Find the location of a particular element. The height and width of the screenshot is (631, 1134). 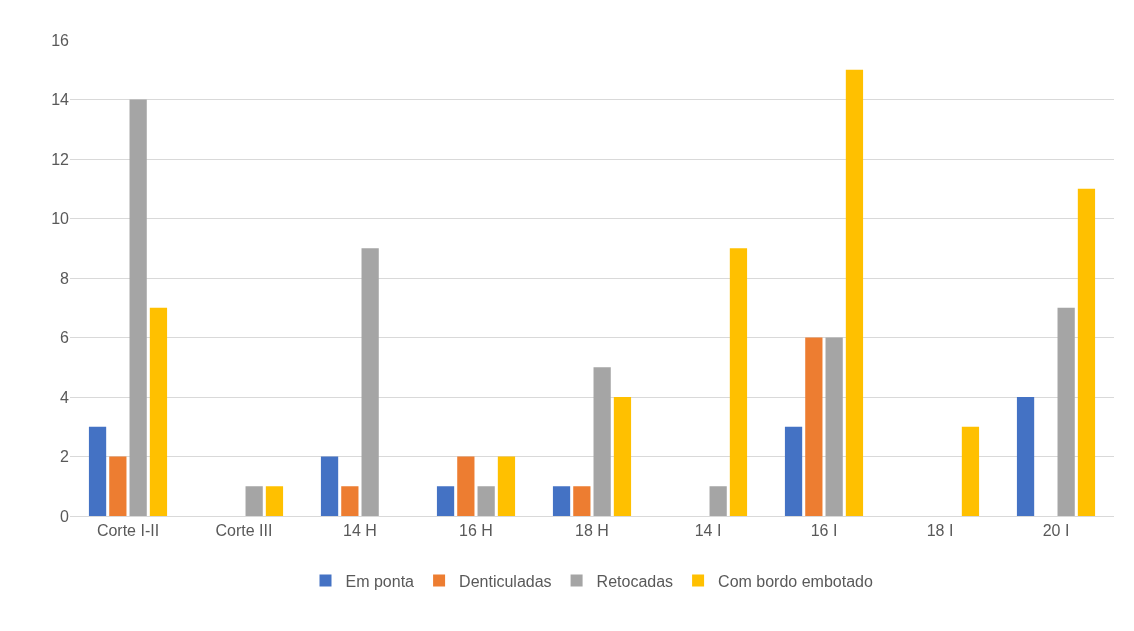

y-tick-label: 0 is located at coordinates (65, 516).